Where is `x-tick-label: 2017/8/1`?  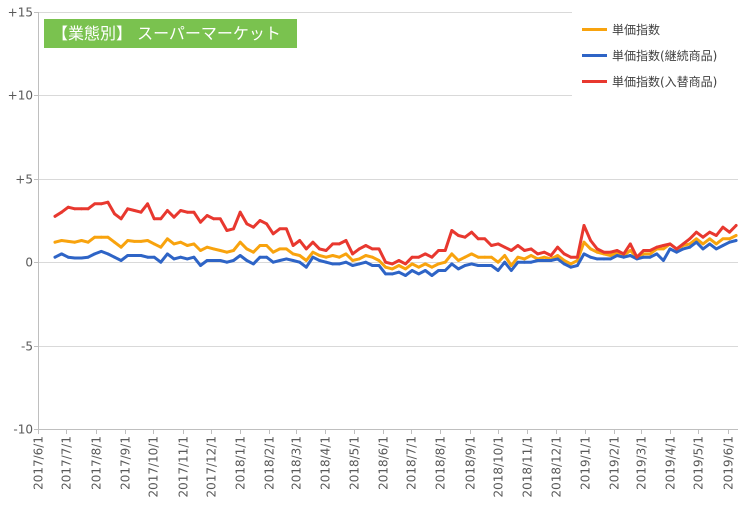 x-tick-label: 2017/8/1 is located at coordinates (97, 463).